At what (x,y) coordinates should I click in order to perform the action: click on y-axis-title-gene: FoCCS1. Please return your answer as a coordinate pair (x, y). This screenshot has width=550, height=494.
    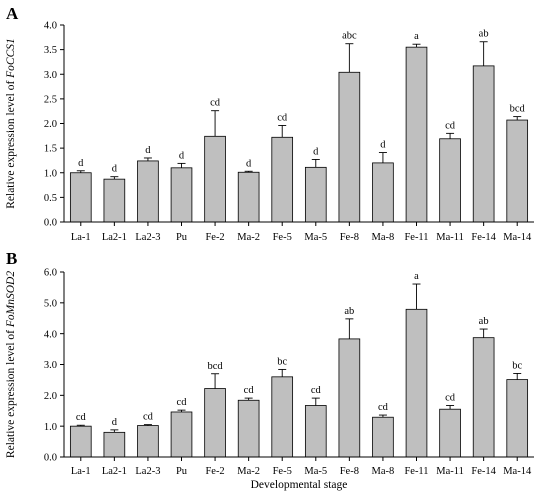
    Looking at the image, I should click on (11, 58).